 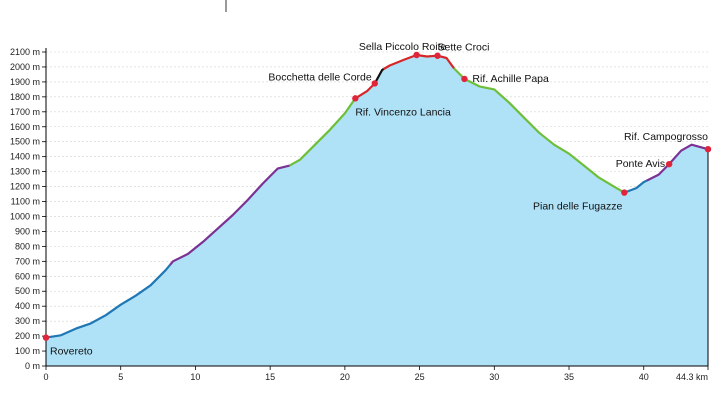 What do you see at coordinates (25, 112) in the screenshot?
I see `y-tick-label: 1700 m` at bounding box center [25, 112].